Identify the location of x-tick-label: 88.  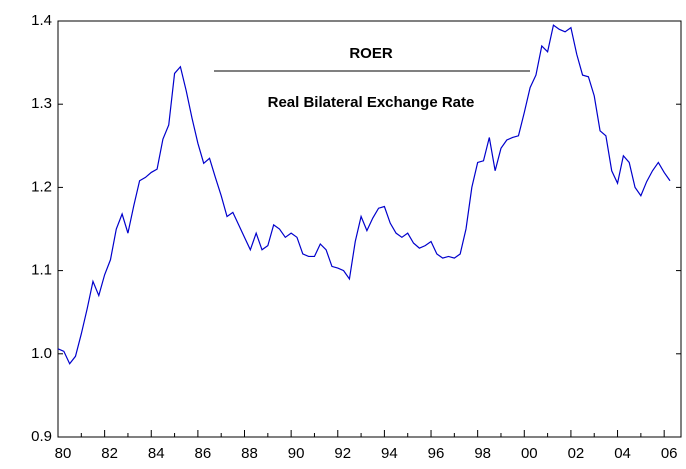
(249, 453).